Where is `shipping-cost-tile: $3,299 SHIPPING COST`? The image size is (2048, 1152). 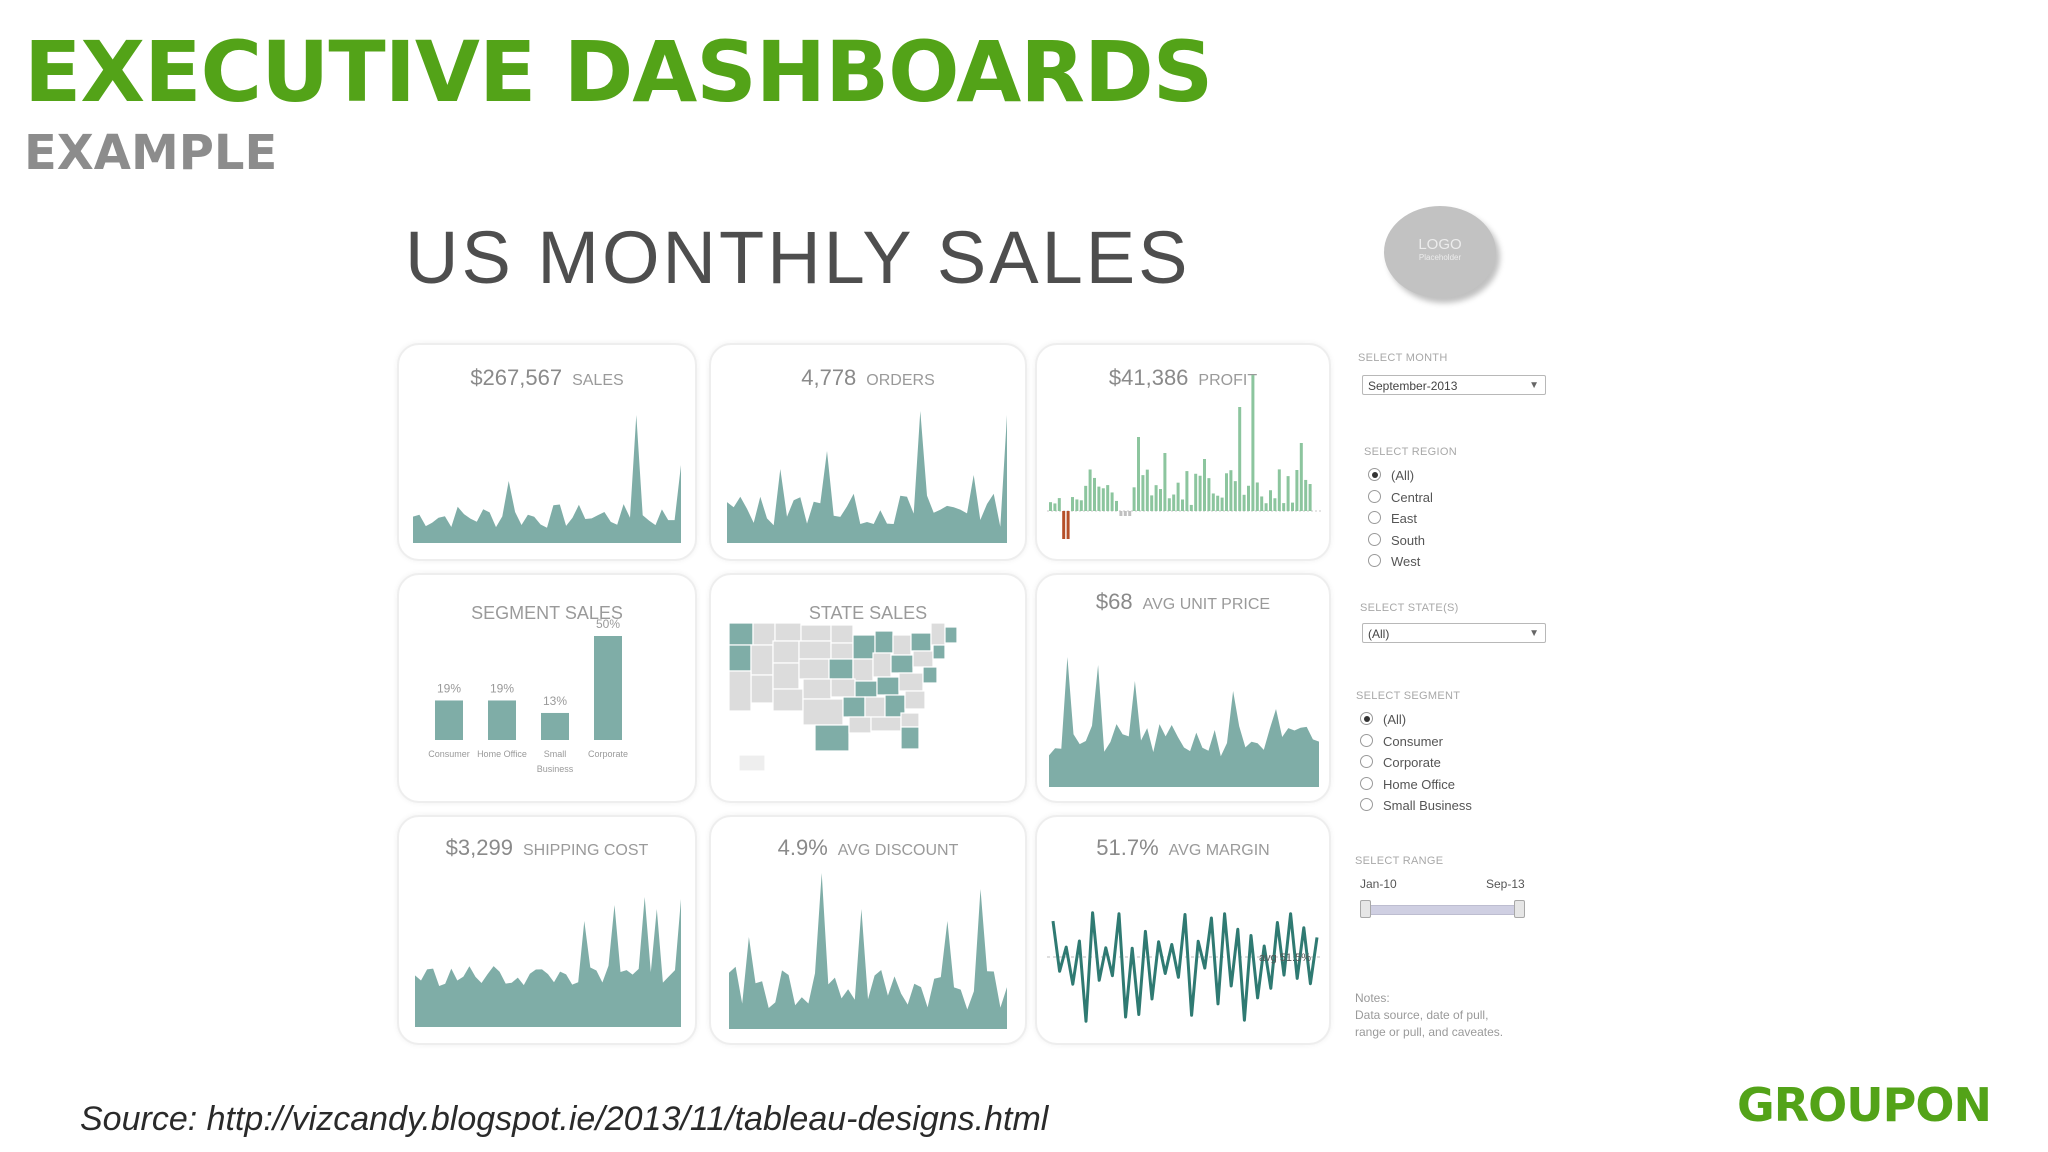 shipping-cost-tile: $3,299 SHIPPING COST is located at coordinates (547, 930).